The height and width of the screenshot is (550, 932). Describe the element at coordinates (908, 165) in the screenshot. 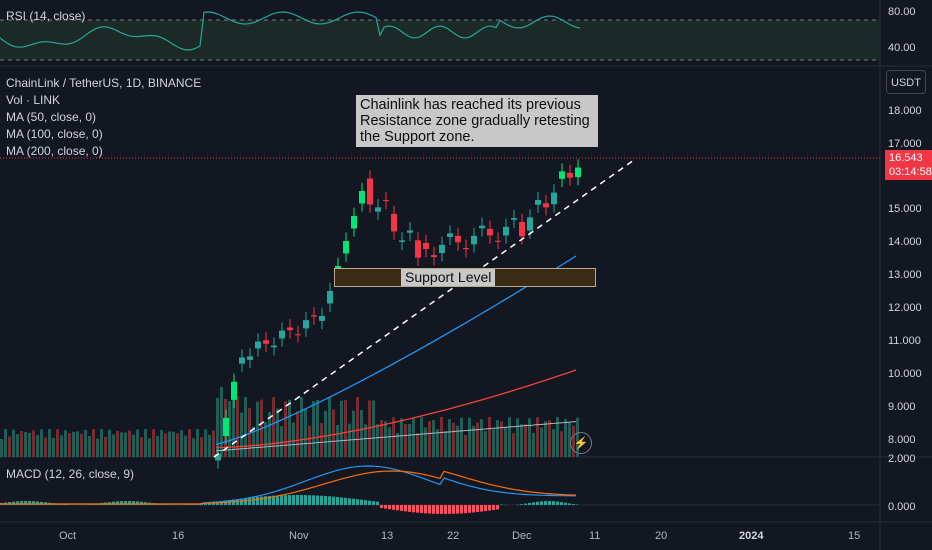

I see `last-price-badge: 16.543 03:14:58` at that location.